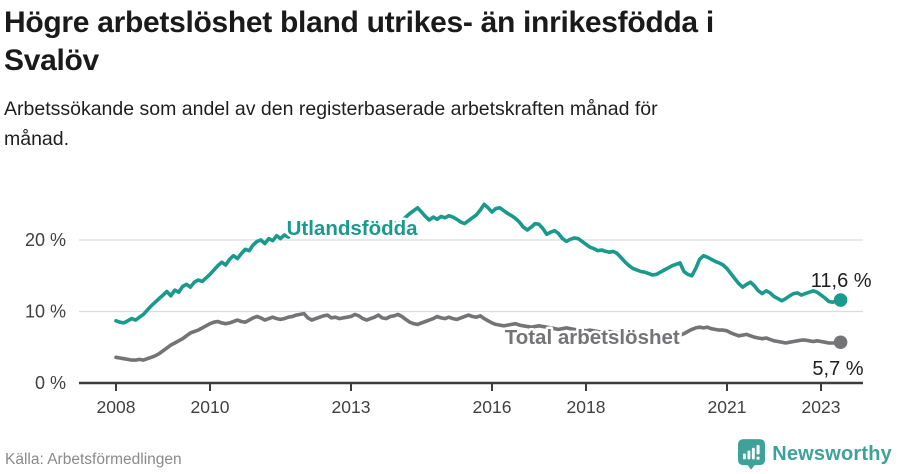  Describe the element at coordinates (840, 342) in the screenshot. I see `total-arbetsloshet-end-dot` at that location.